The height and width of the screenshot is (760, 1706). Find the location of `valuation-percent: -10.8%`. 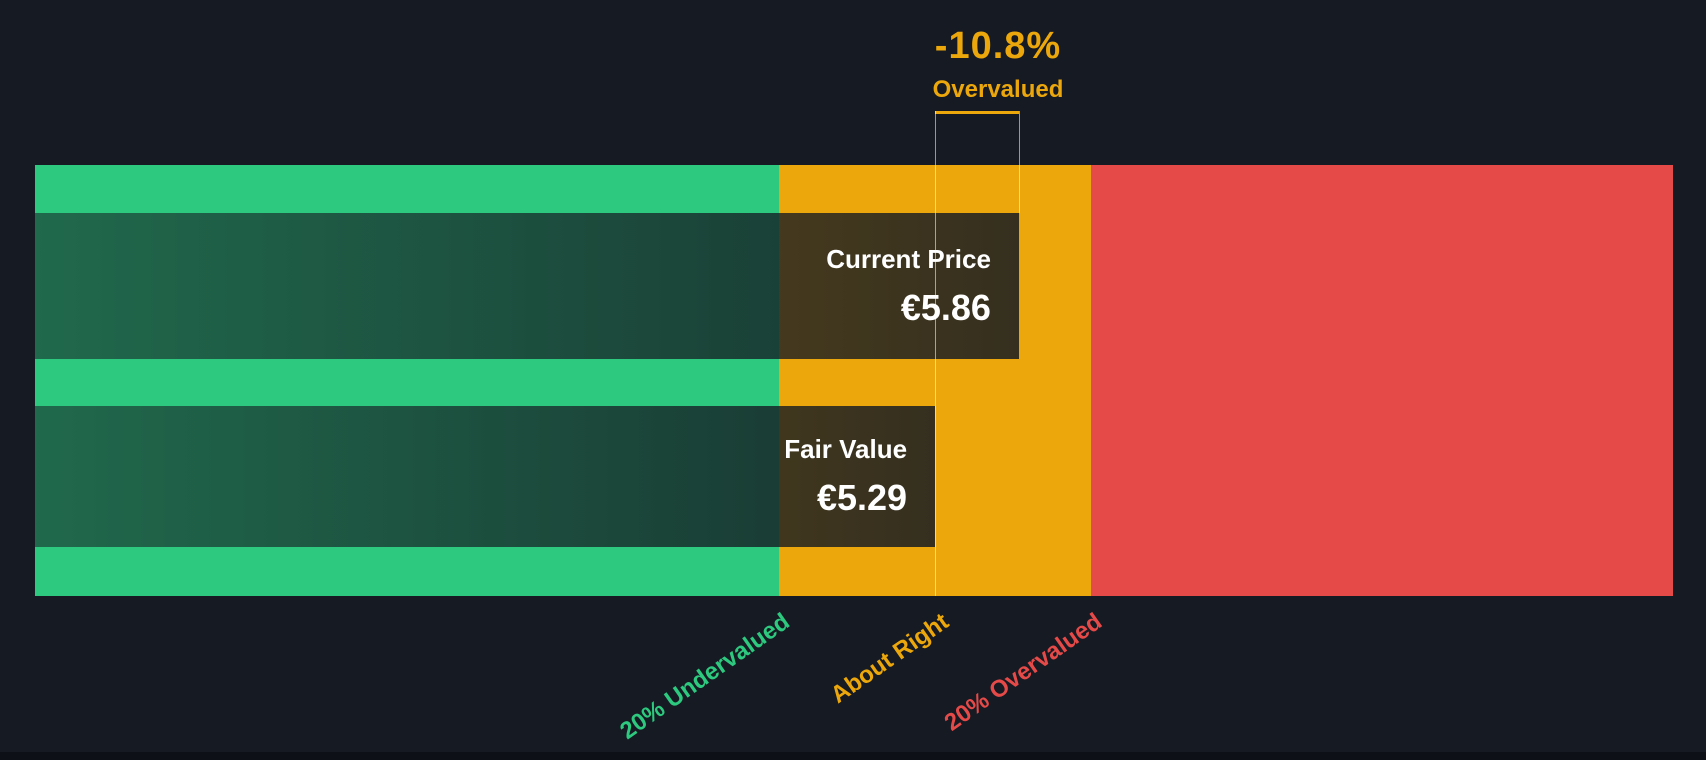

valuation-percent: -10.8% is located at coordinates (998, 46).